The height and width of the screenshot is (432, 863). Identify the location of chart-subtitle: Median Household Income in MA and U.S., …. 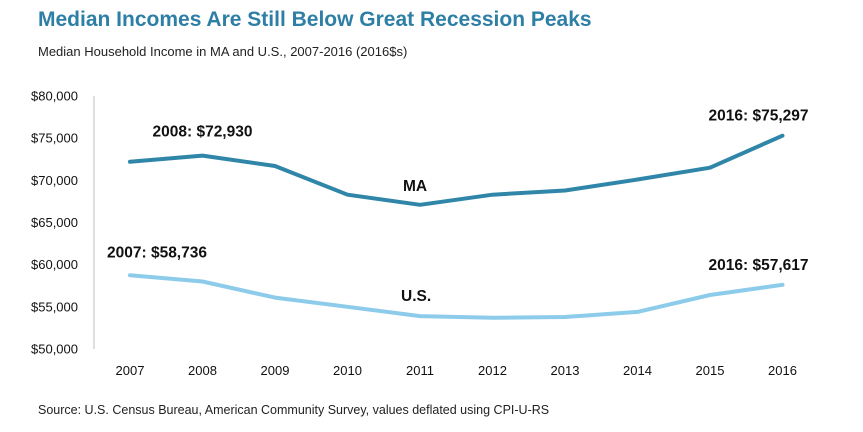
(223, 51).